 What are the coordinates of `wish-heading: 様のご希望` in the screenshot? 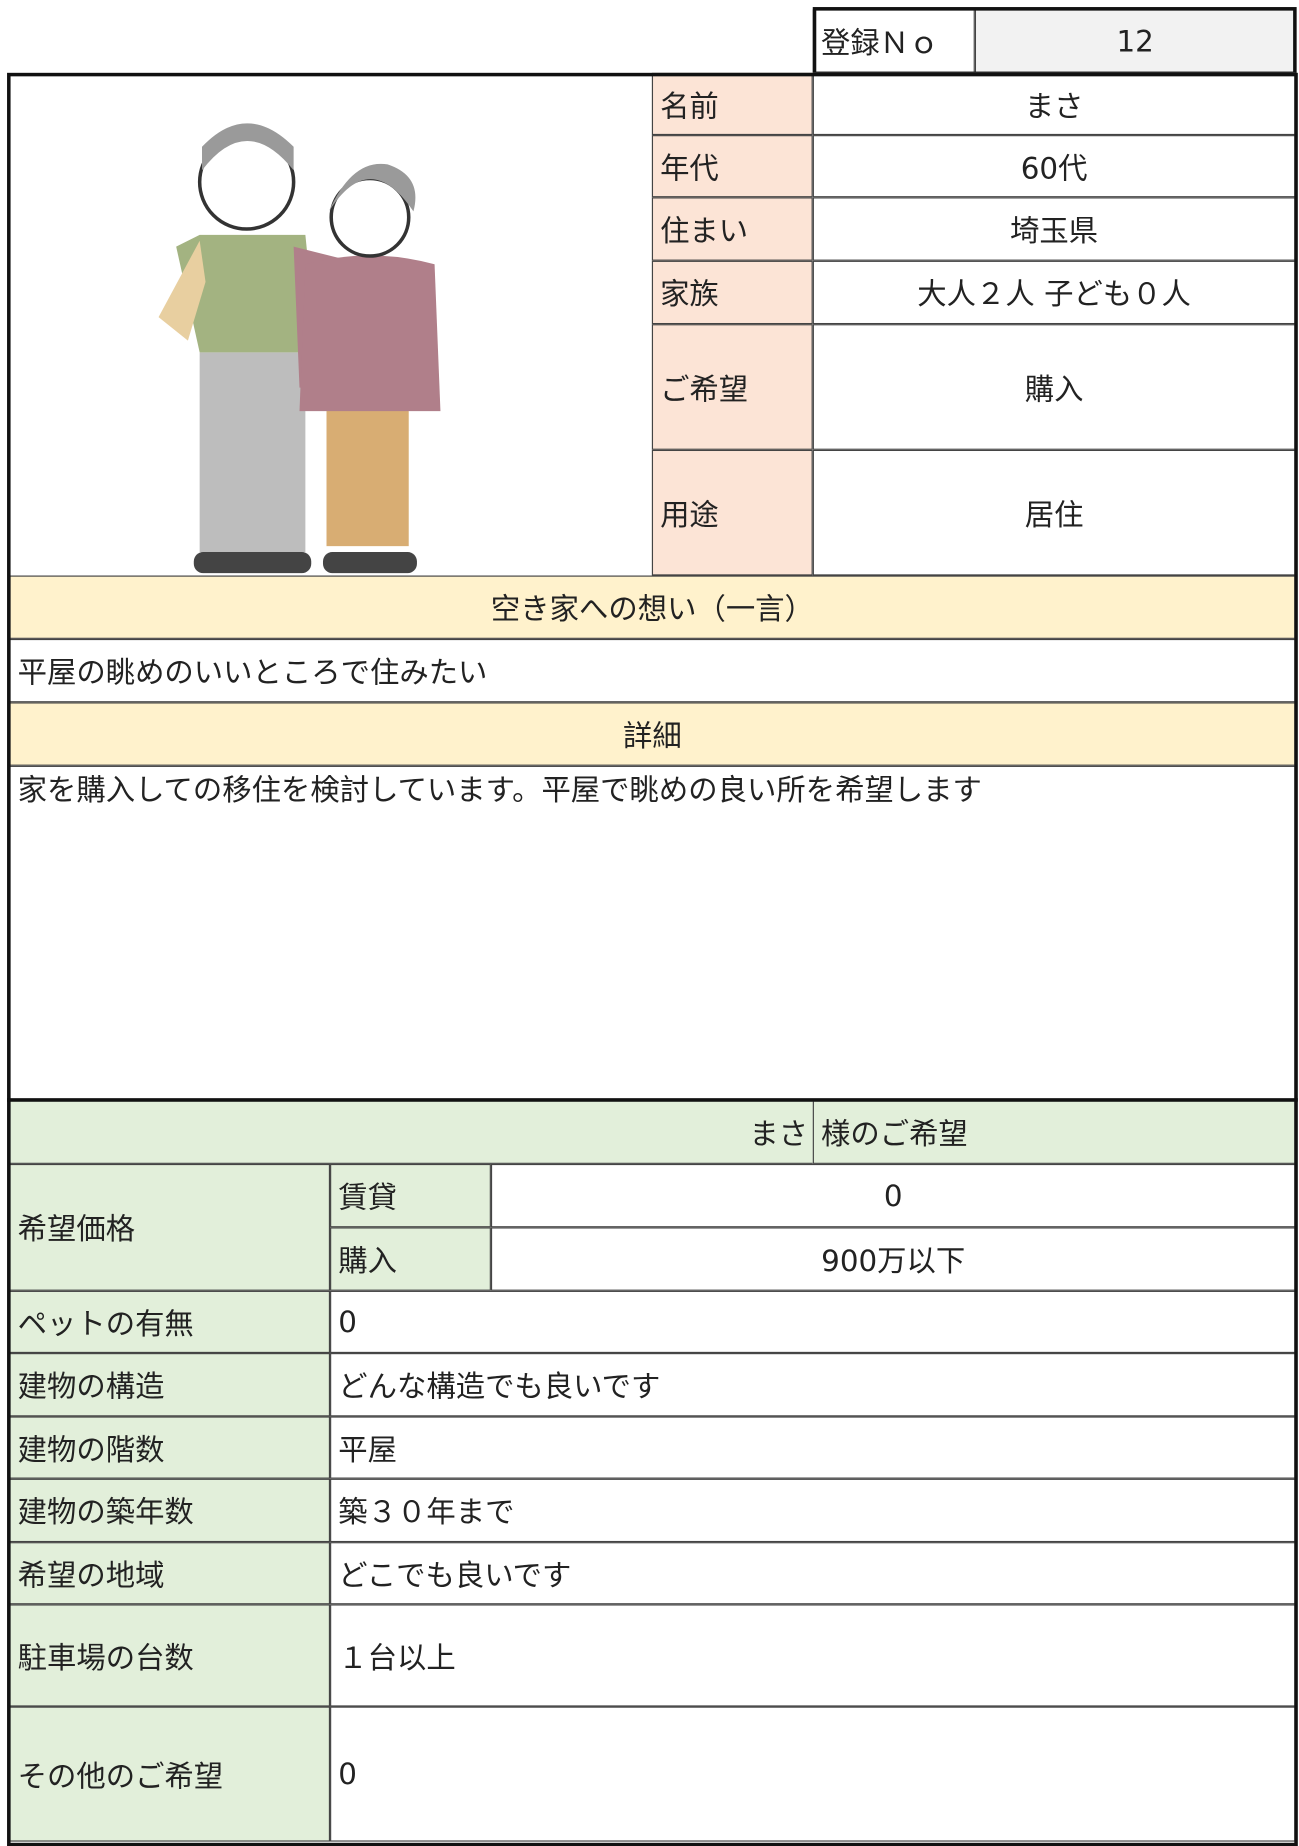 It's located at (1054, 1132).